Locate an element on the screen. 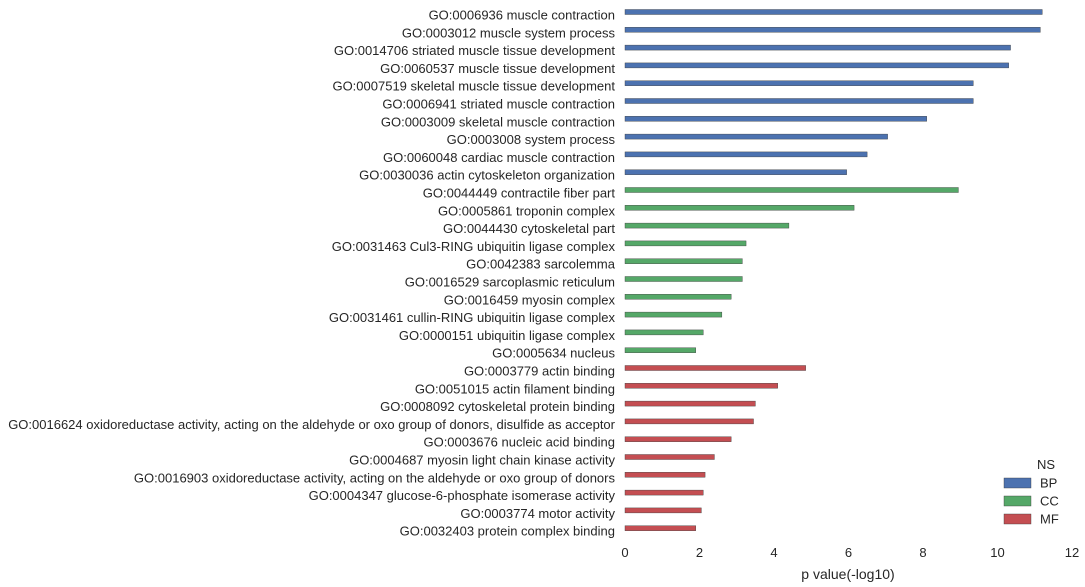  category-label: GO:0003009 skeletal muscle contraction is located at coordinates (498, 121).